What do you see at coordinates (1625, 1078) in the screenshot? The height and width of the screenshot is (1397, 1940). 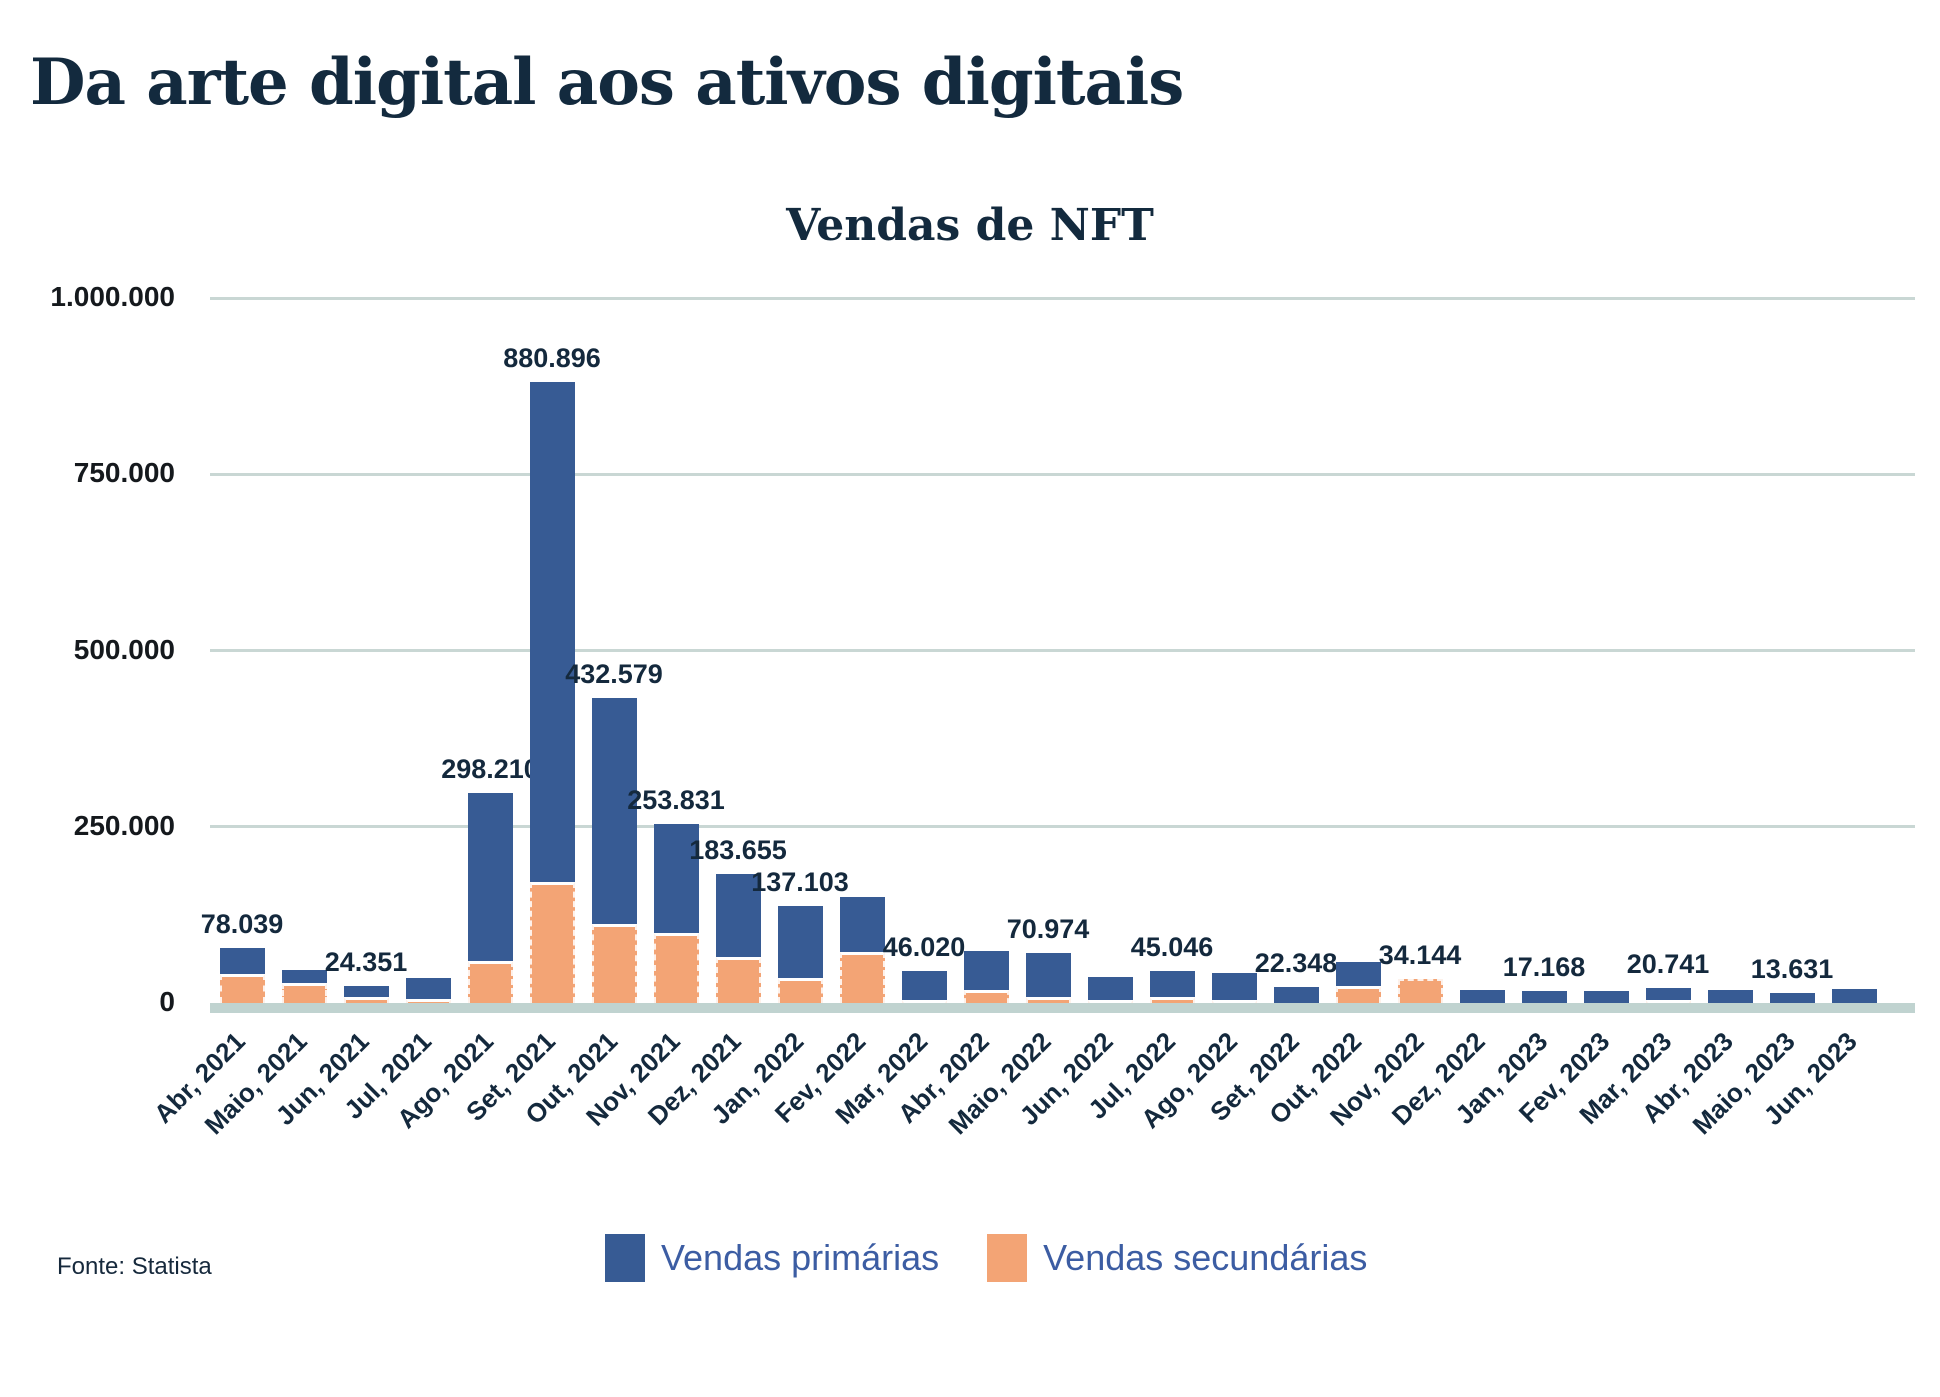 I see `x-axis-label: Mar, 2023` at bounding box center [1625, 1078].